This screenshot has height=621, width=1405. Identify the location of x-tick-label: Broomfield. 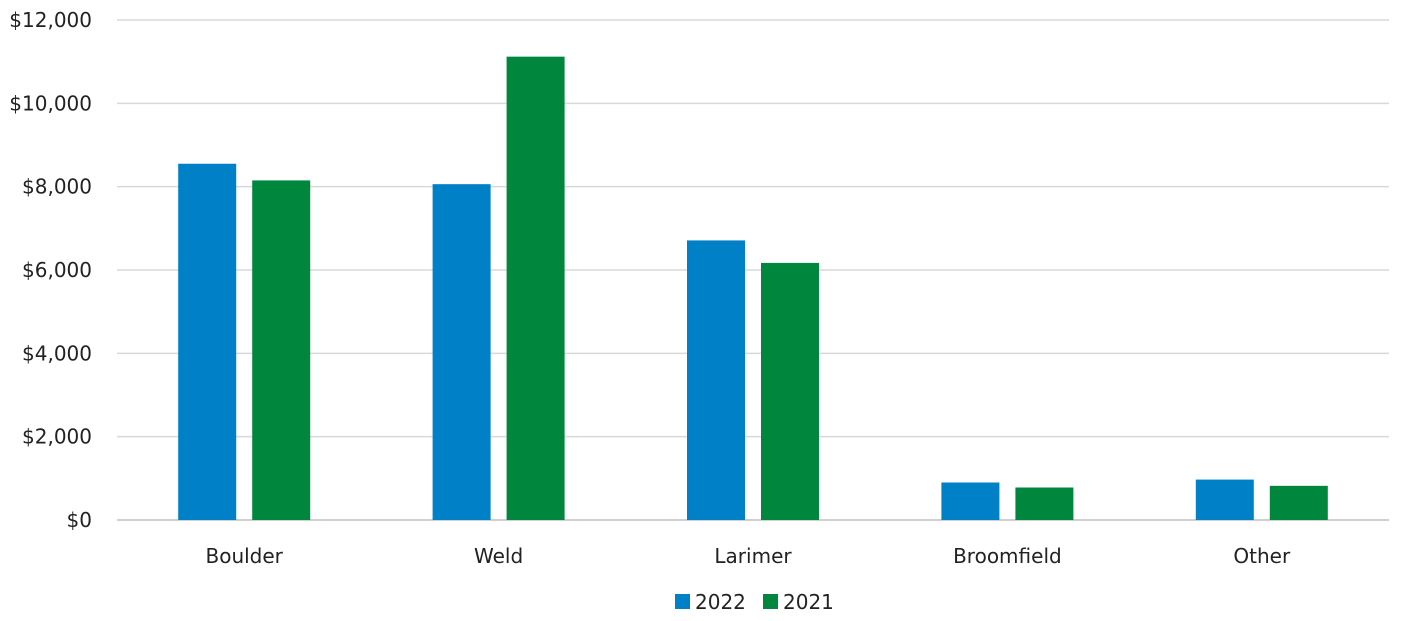
(1007, 556).